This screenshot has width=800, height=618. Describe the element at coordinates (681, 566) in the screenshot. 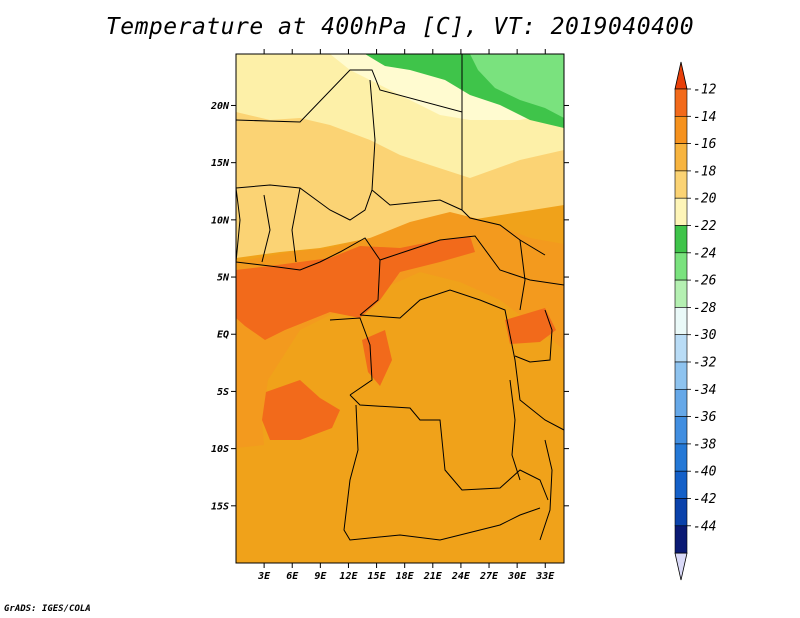

I see `colorbar-bottom-triangle` at that location.